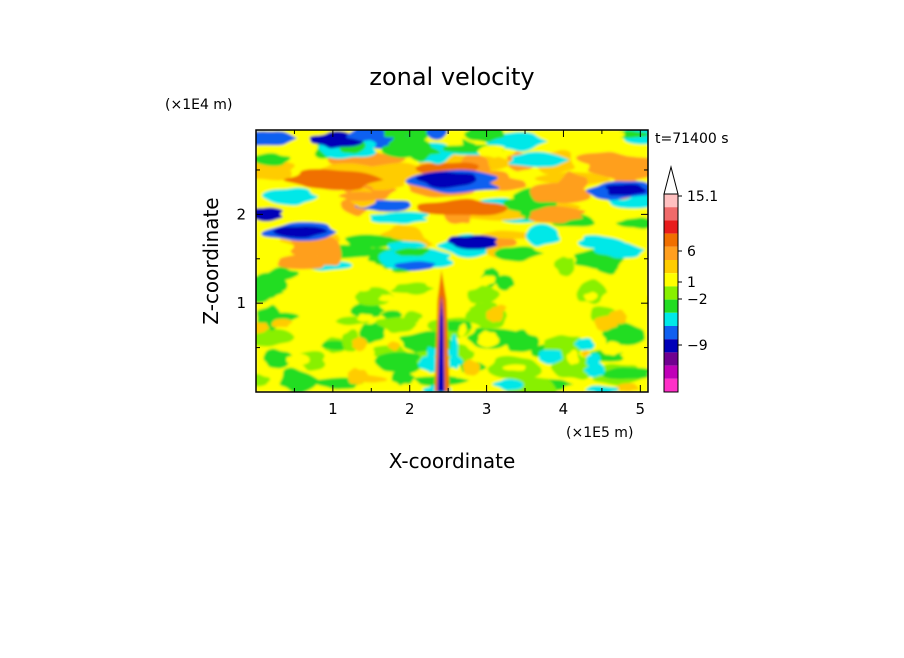 This screenshot has width=904, height=658. Describe the element at coordinates (564, 409) in the screenshot. I see `x-tick-label: 4` at that location.